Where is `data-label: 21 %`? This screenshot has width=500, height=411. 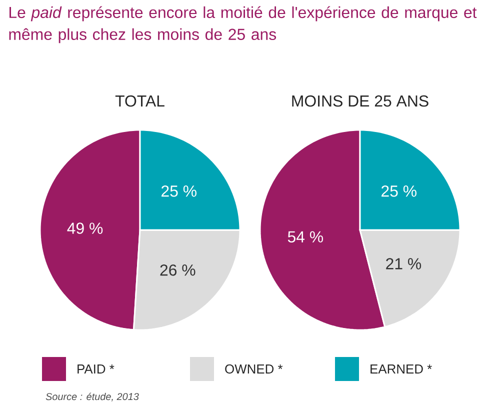 data-label: 21 % is located at coordinates (404, 264).